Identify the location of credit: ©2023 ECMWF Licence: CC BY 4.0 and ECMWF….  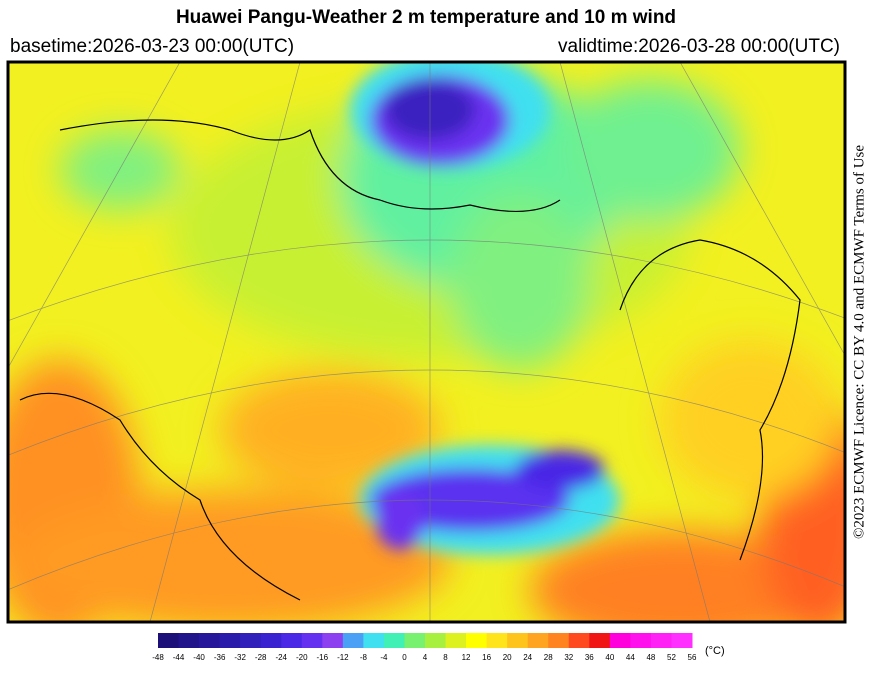
(859, 342).